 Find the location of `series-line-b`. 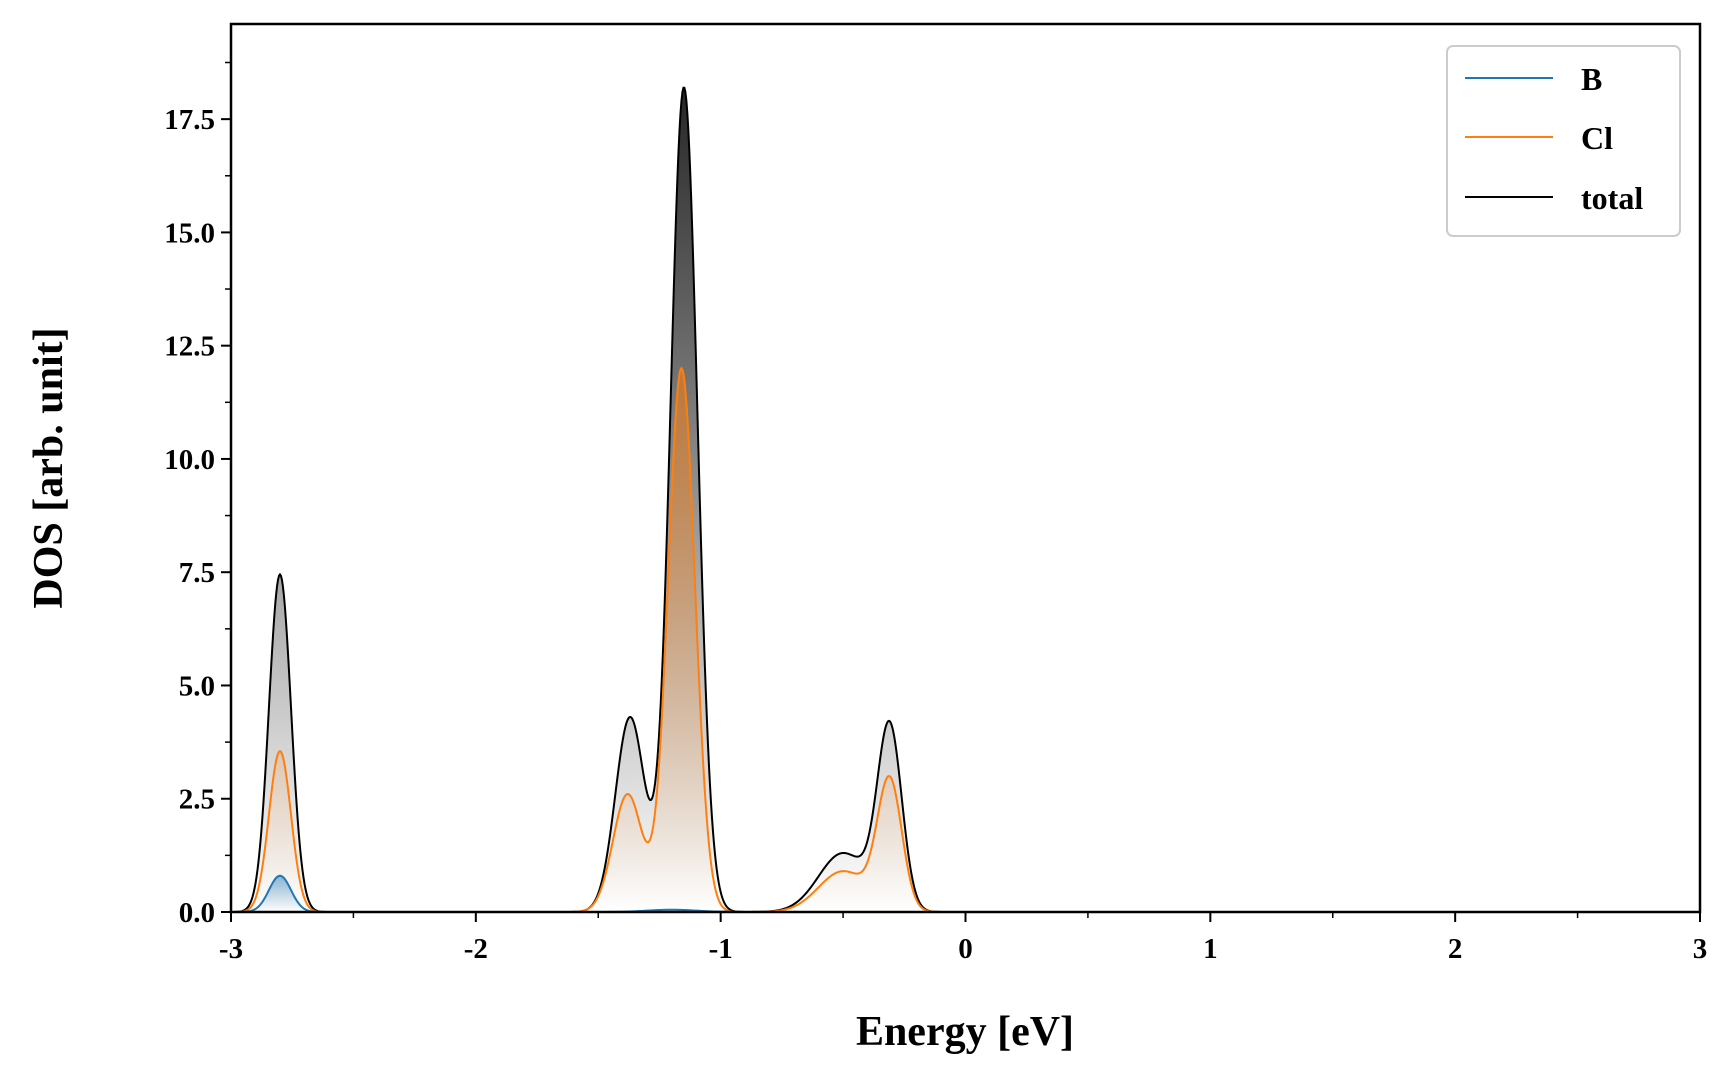

series-line-b is located at coordinates (965, 893).